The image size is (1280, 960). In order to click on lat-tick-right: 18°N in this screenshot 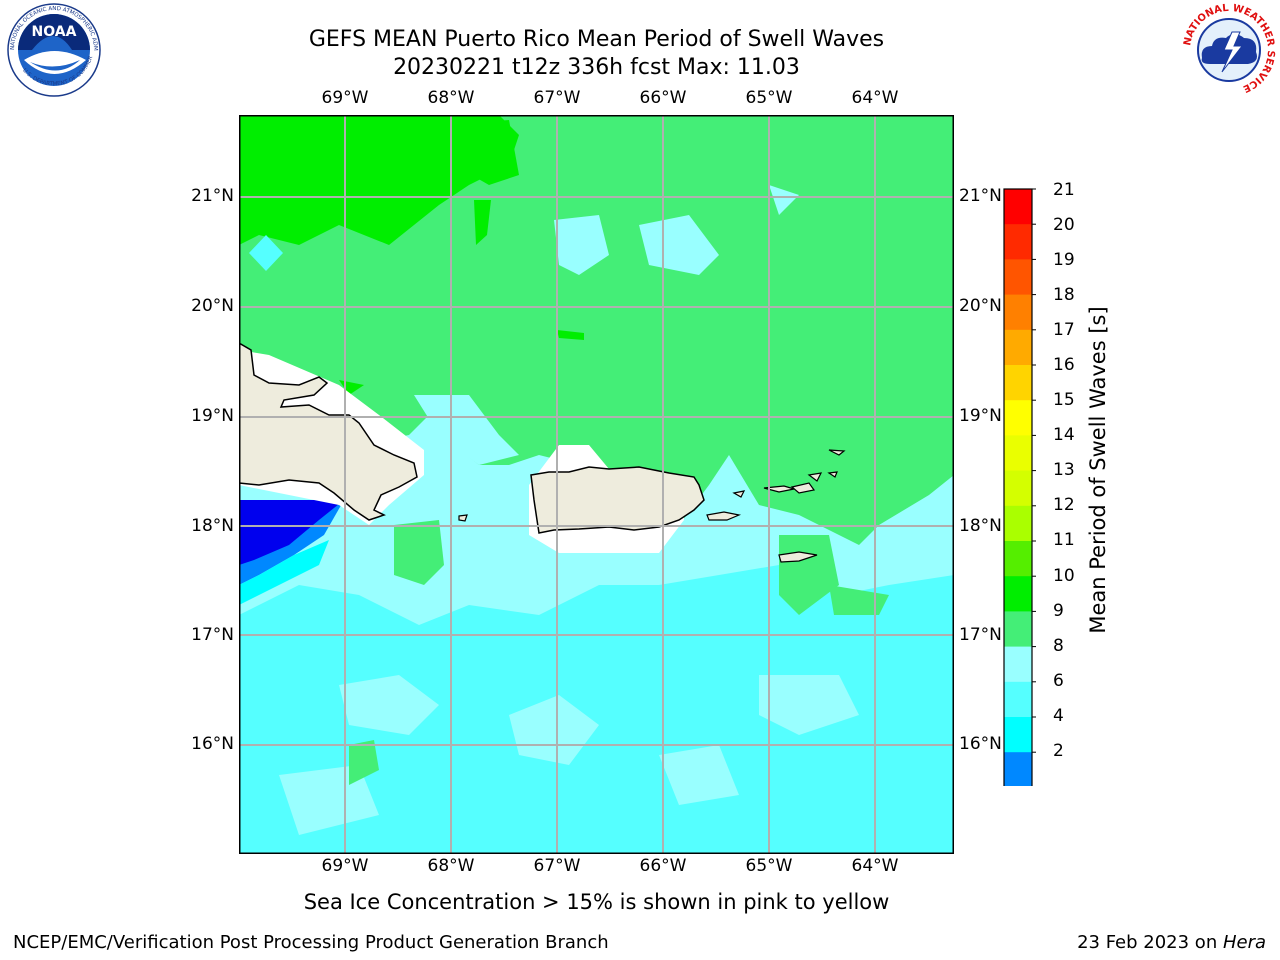, I will do `click(980, 526)`.